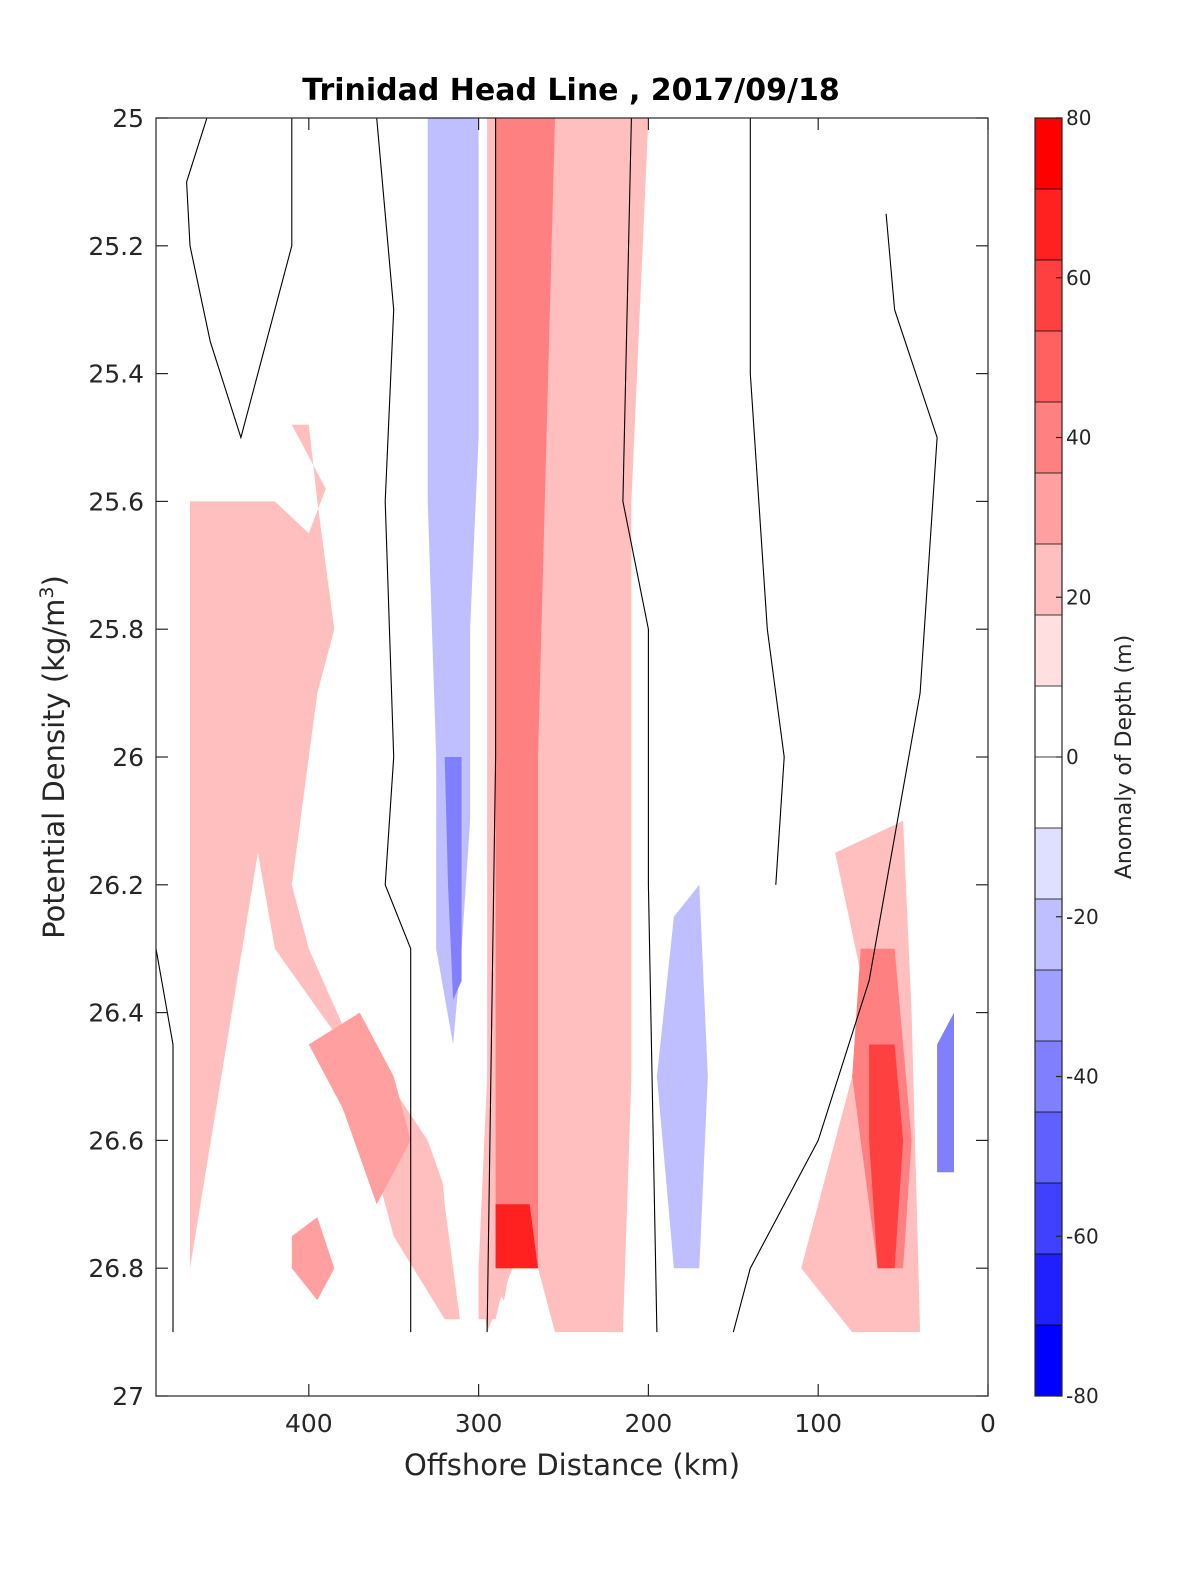 The height and width of the screenshot is (1575, 1200). What do you see at coordinates (453, 878) in the screenshot?
I see `neg-anomaly-inner-peak` at bounding box center [453, 878].